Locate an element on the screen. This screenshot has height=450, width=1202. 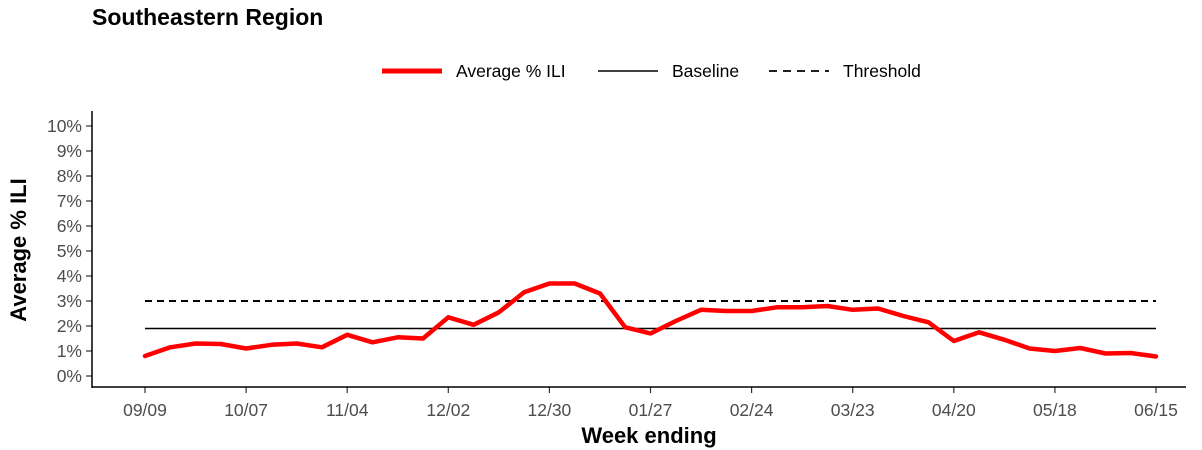
x-tick-label: 09/09 is located at coordinates (145, 410).